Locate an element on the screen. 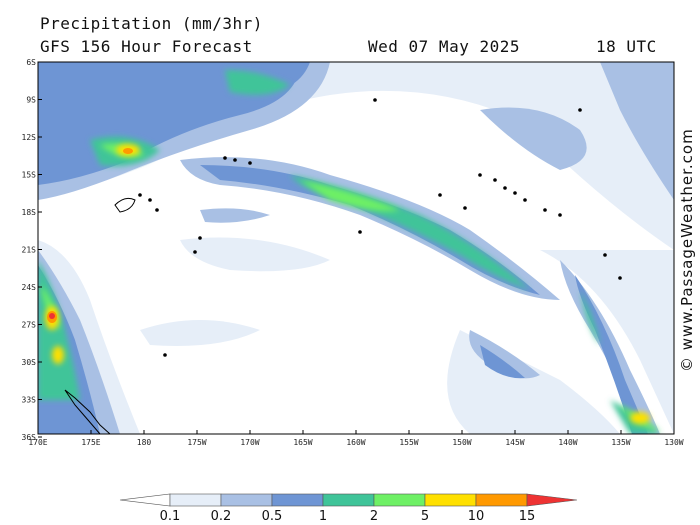  forecast-time: 18 UTC is located at coordinates (626, 46).